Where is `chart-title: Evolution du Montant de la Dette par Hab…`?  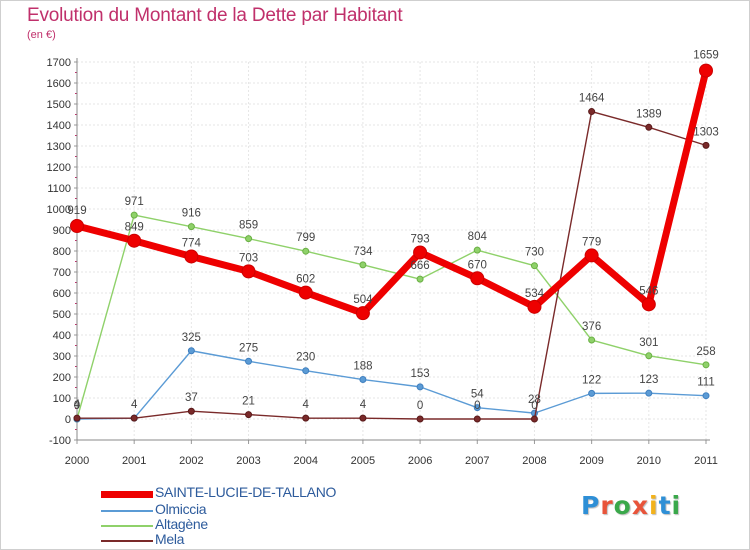
chart-title: Evolution du Montant de la Dette par Hab… is located at coordinates (215, 15).